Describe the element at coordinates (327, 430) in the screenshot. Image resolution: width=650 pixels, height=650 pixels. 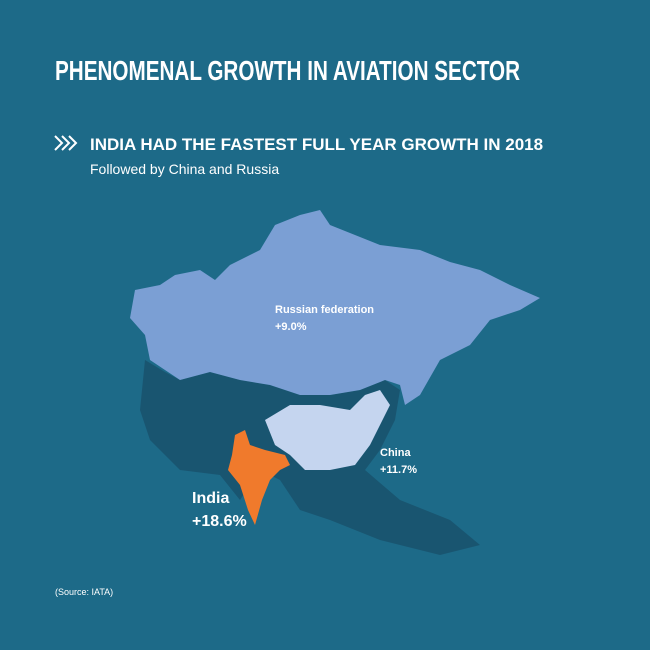
I see `china-shape` at that location.